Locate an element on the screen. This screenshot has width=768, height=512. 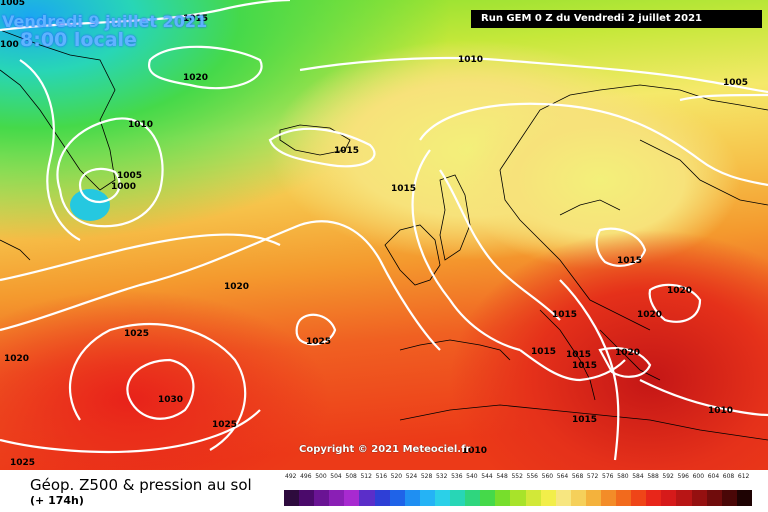
forecast-date: Vendredi 9 juillet 2021 is located at coordinates (105, 21).